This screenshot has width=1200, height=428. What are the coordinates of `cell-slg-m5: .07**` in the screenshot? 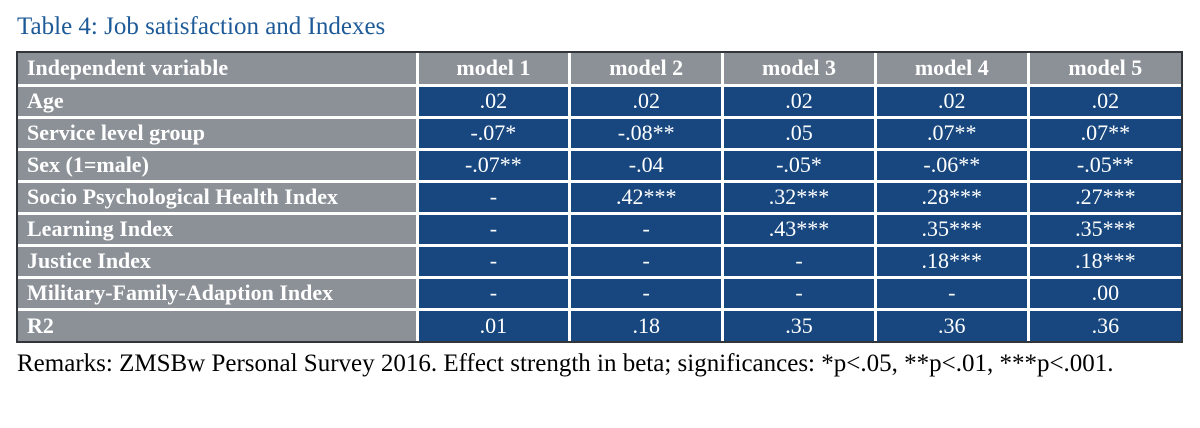 It's located at (1104, 134).